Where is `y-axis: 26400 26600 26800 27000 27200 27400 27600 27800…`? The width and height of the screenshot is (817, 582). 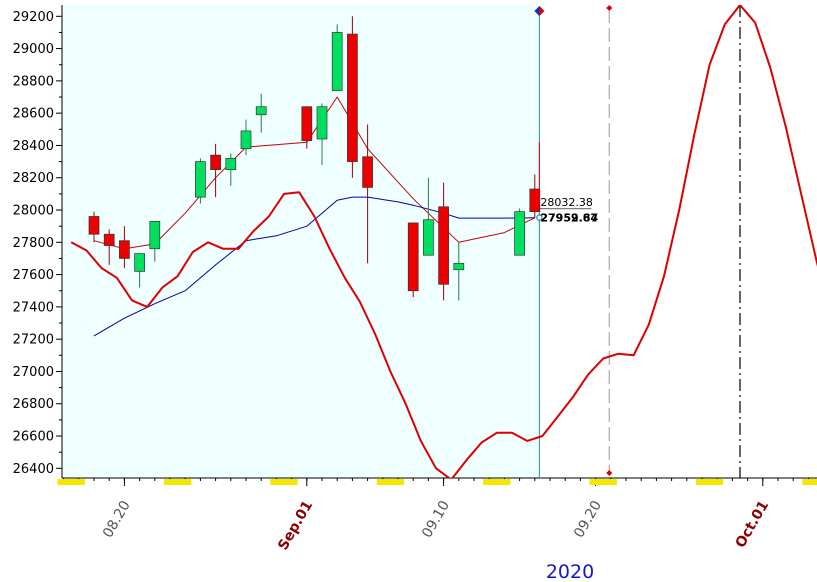 y-axis: 26400 26600 26800 27000 27200 27400 27600 27800… is located at coordinates (38, 241).